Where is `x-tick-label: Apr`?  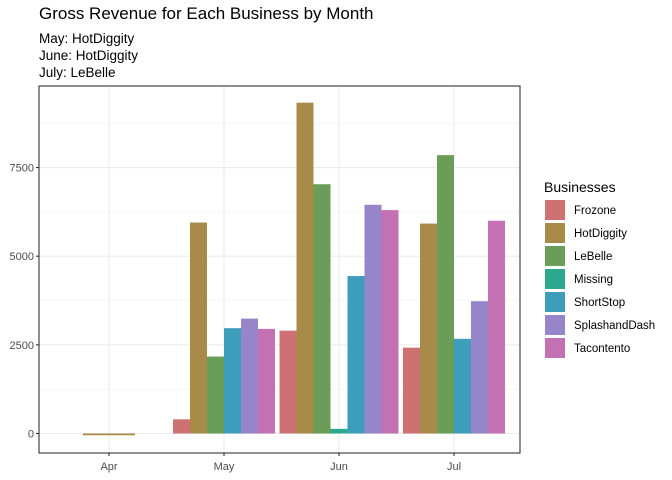 x-tick-label: Apr is located at coordinates (108, 467).